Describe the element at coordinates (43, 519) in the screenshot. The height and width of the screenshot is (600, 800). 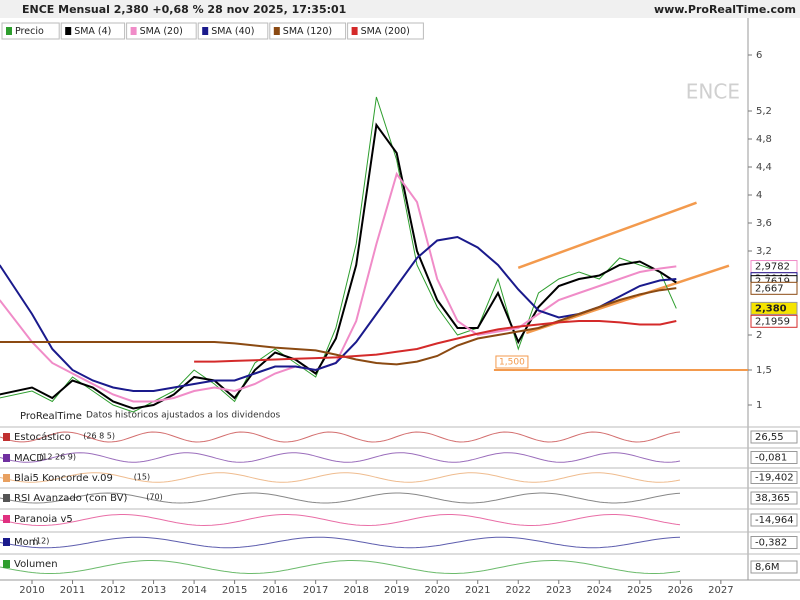
I see `indicator-name: Paranoia v5` at that location.